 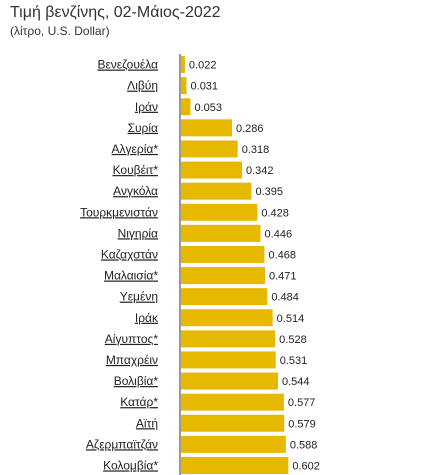 I want to click on category-label: Λιβύη, so click(x=142, y=86).